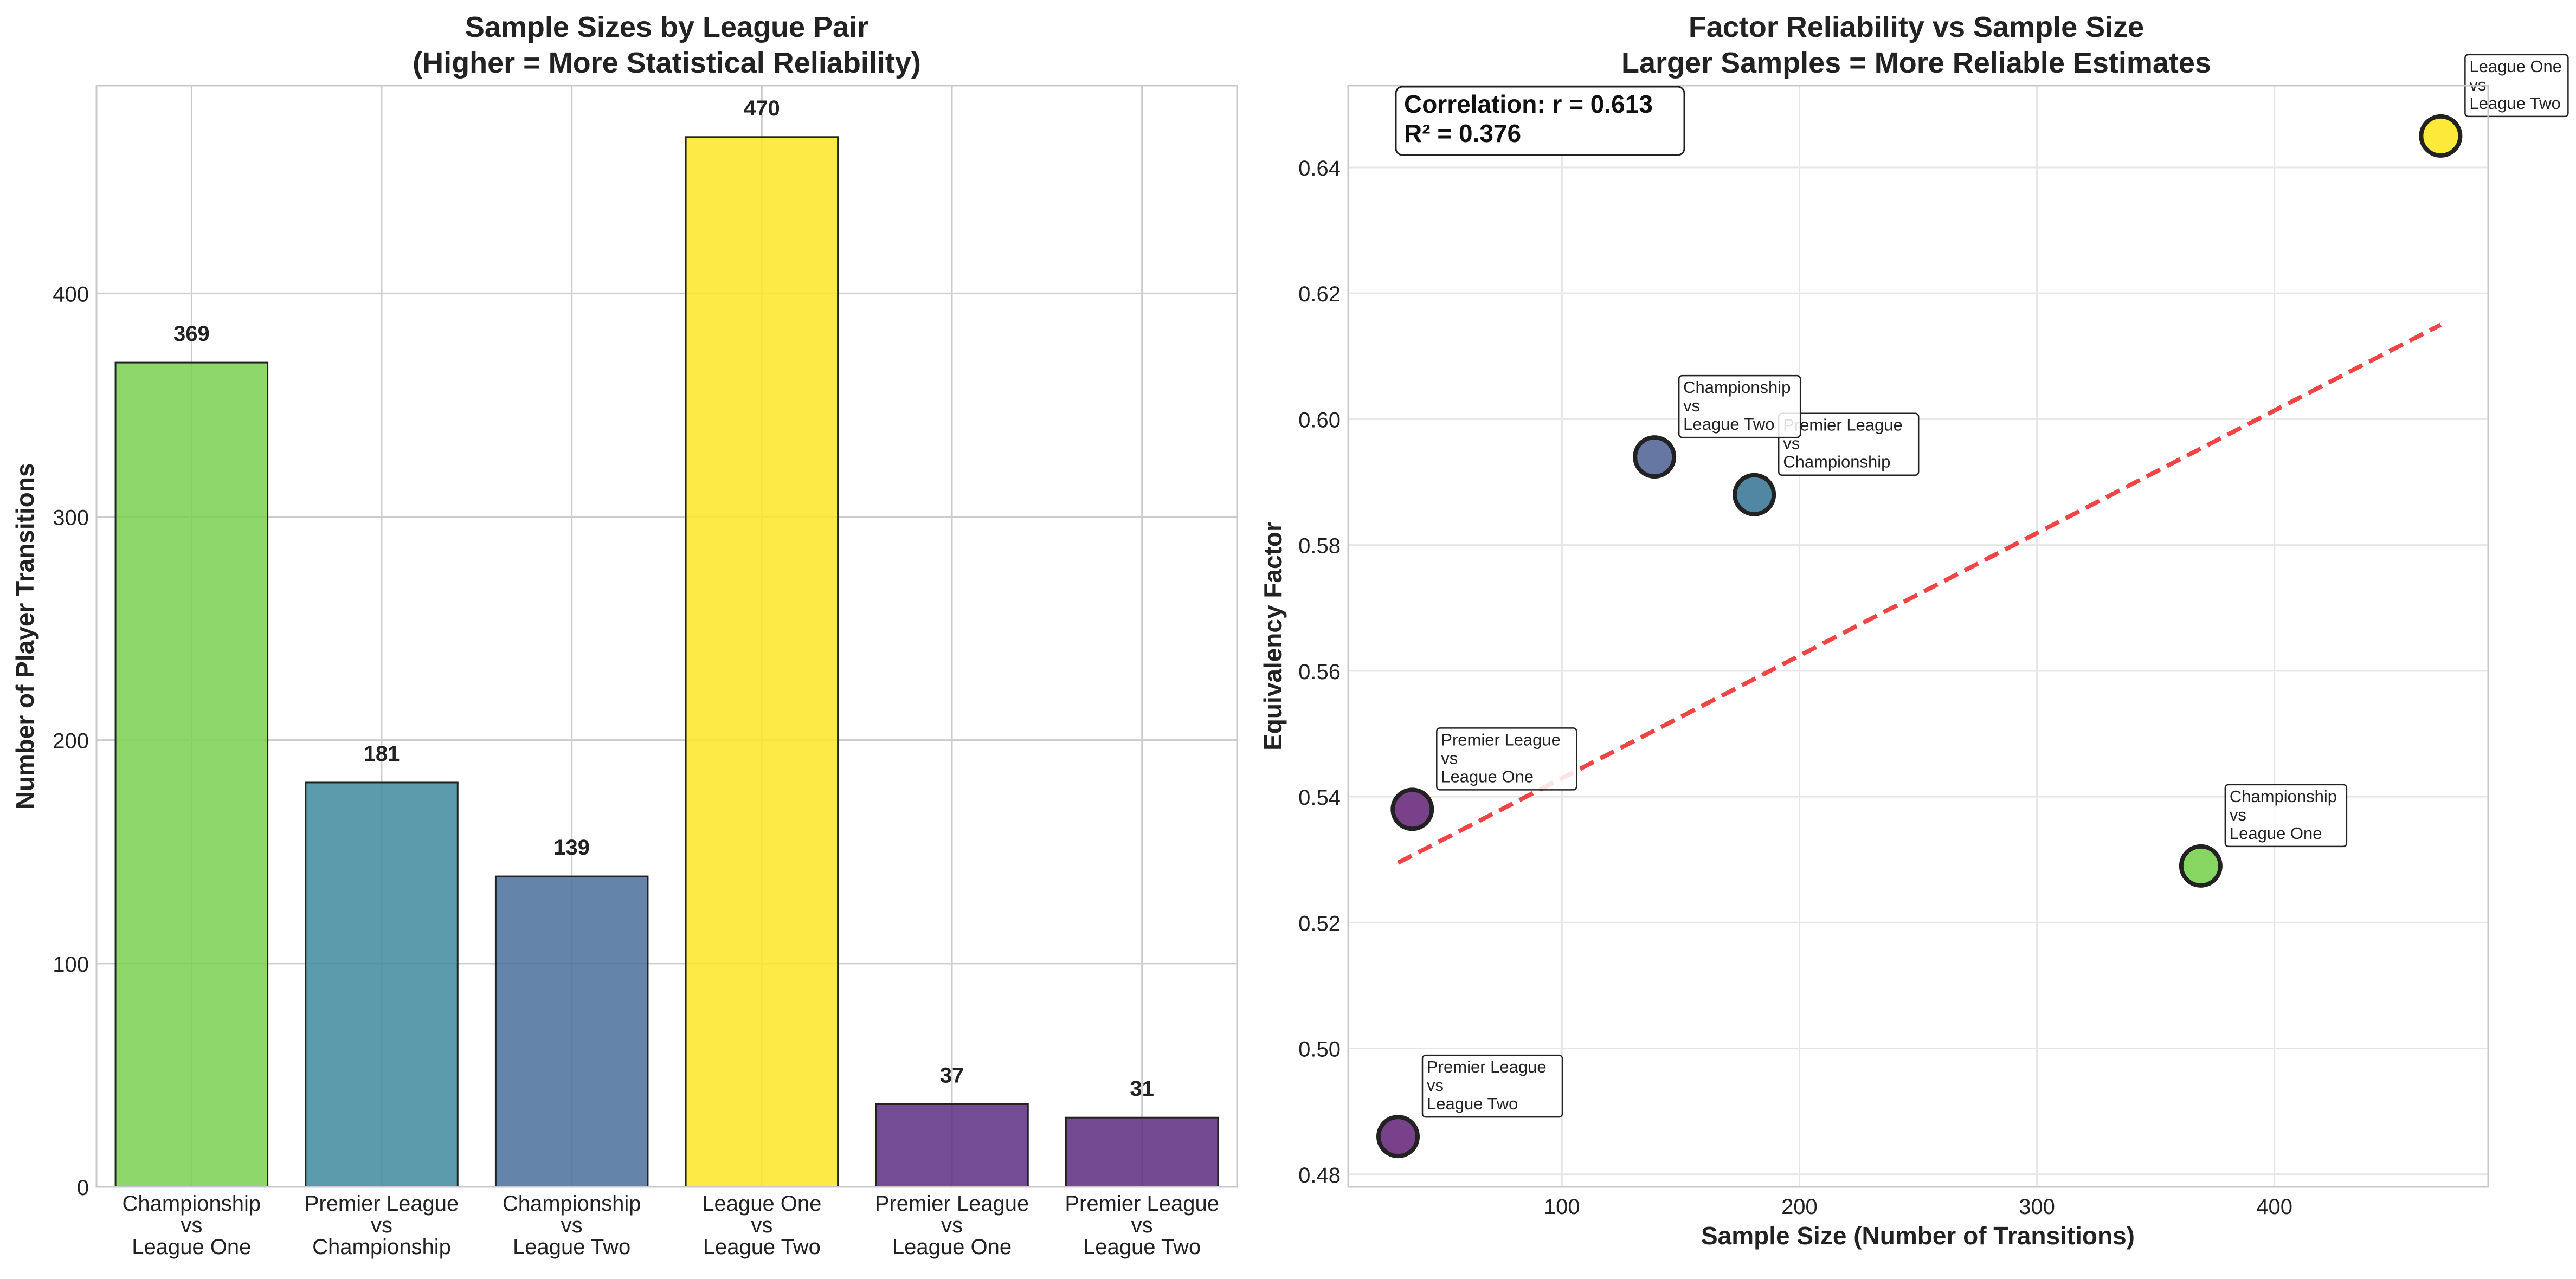 This screenshot has height=1279, width=2576. I want to click on bar-chart-y-ticks: 0 100 200 300 400, so click(71, 741).